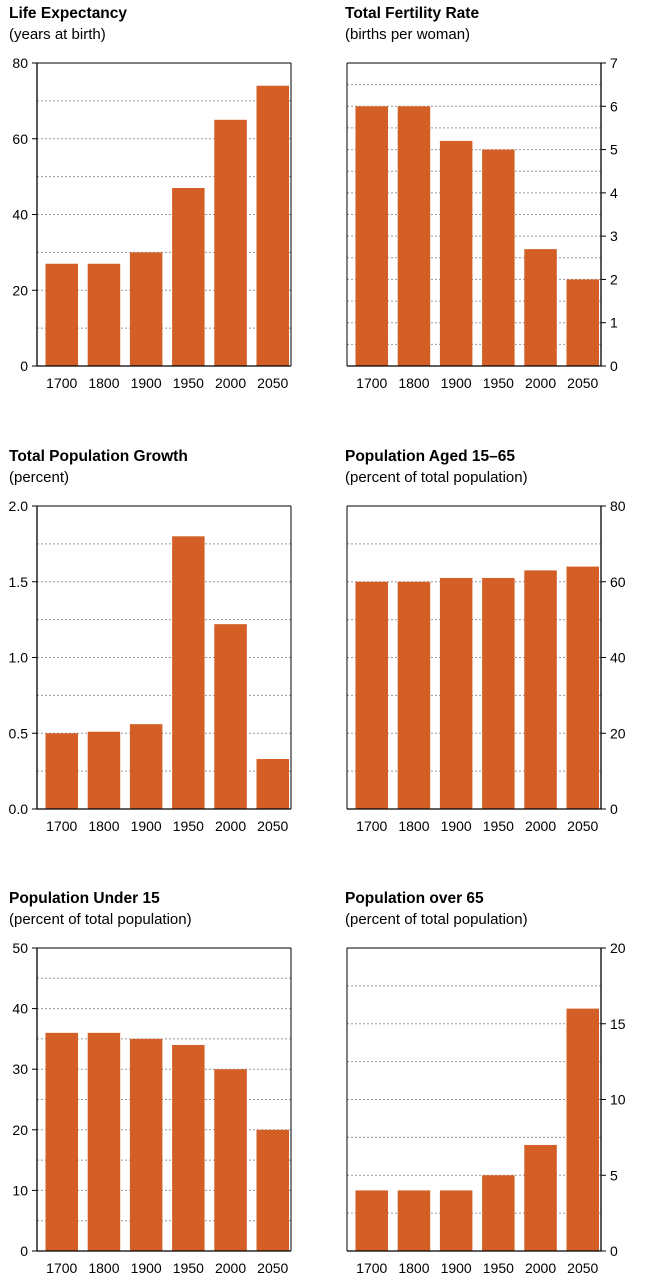 The height and width of the screenshot is (1277, 656). What do you see at coordinates (150, 665) in the screenshot?
I see `total-population-growth-chart: 0.0 0.5 1.0 1.5 2.0 1700 1800 1900 1950 2000 2050` at bounding box center [150, 665].